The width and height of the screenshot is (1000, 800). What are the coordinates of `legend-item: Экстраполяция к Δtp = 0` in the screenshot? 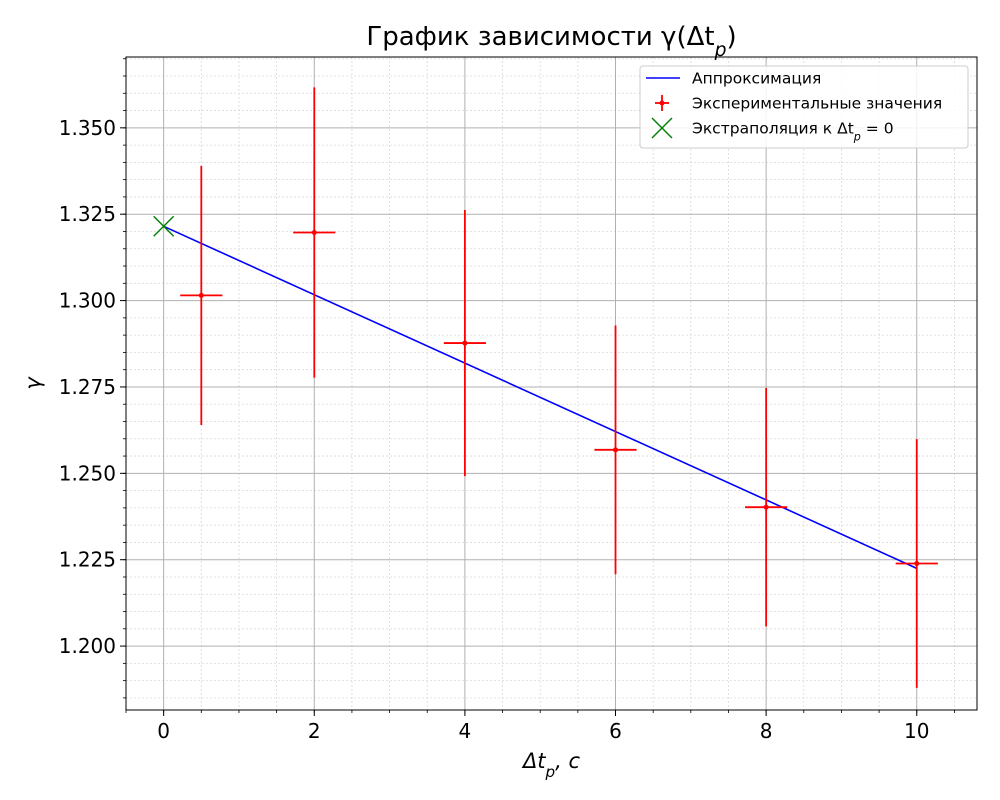 It's located at (772, 130).